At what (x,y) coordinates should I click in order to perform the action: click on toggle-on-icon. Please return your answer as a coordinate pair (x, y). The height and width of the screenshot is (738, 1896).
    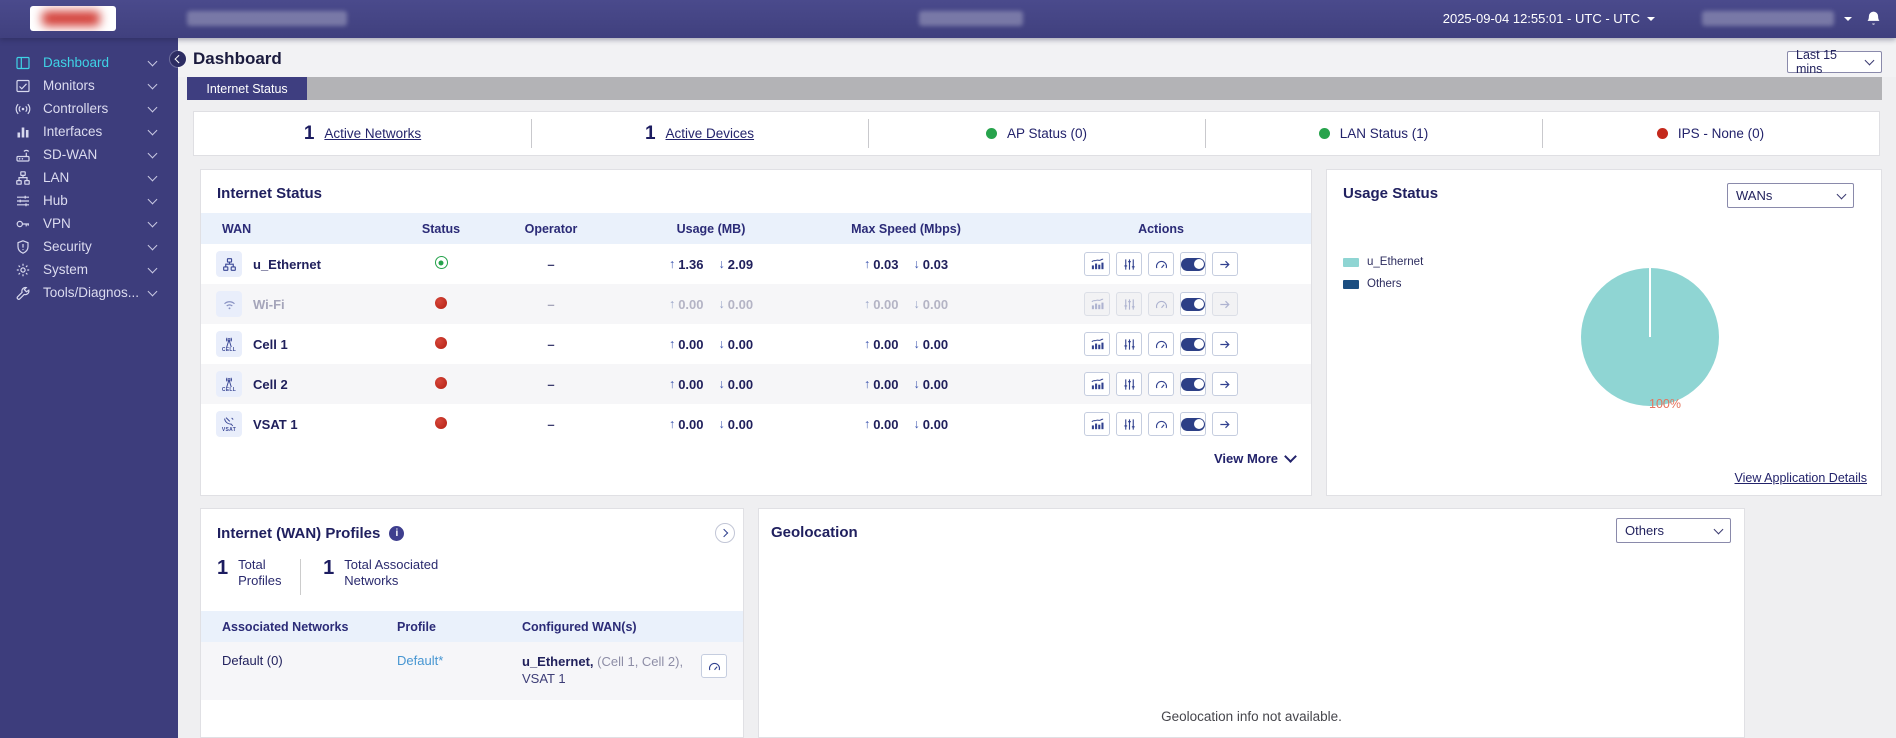
    Looking at the image, I should click on (1193, 304).